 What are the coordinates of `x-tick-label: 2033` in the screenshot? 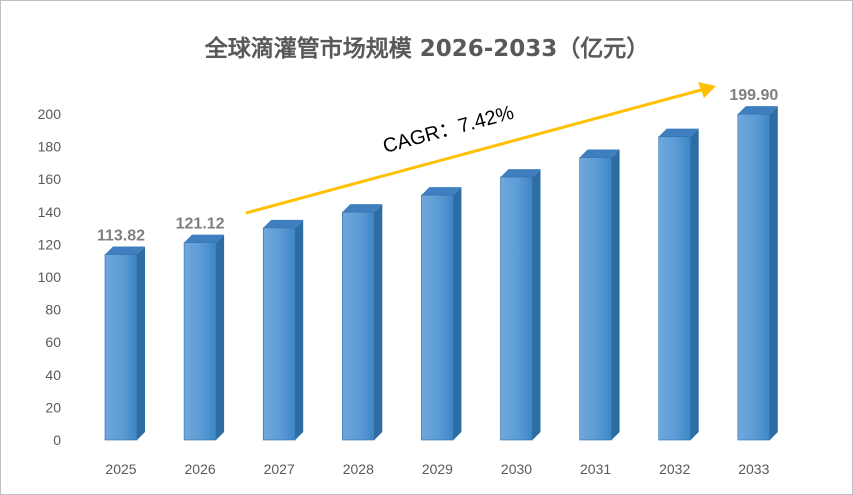 It's located at (753, 469).